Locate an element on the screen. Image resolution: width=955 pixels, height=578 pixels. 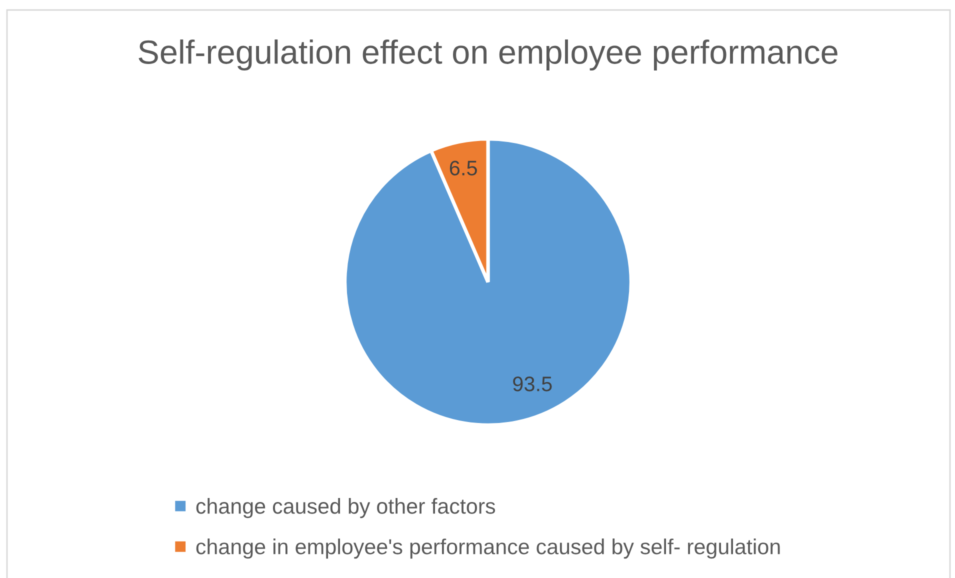
legend-label: change caused by other factors is located at coordinates (346, 508).